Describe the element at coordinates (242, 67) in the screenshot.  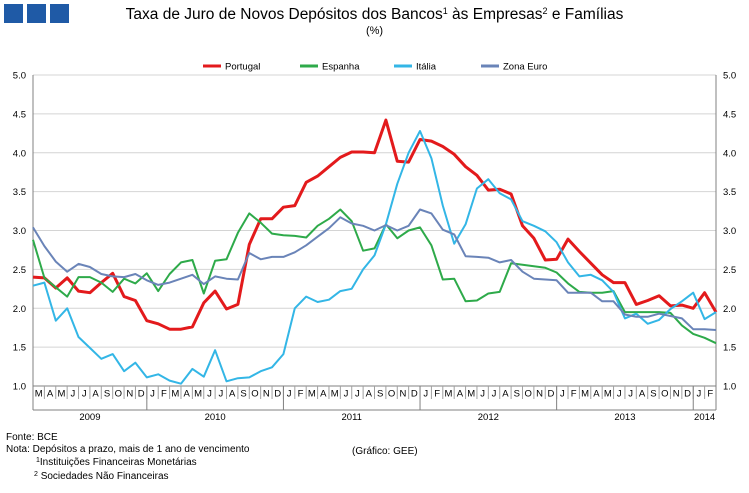
I see `legend-label: Portugal` at that location.